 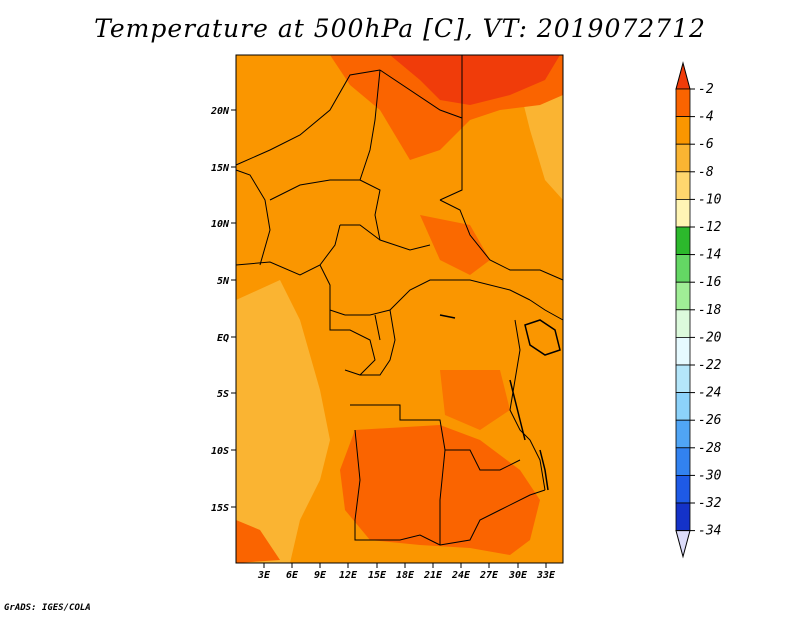 I want to click on lon-axis: 3E 6E 9E 12E 15E 18E 21E 24E 27E 30E 33E, so click(x=406, y=572).